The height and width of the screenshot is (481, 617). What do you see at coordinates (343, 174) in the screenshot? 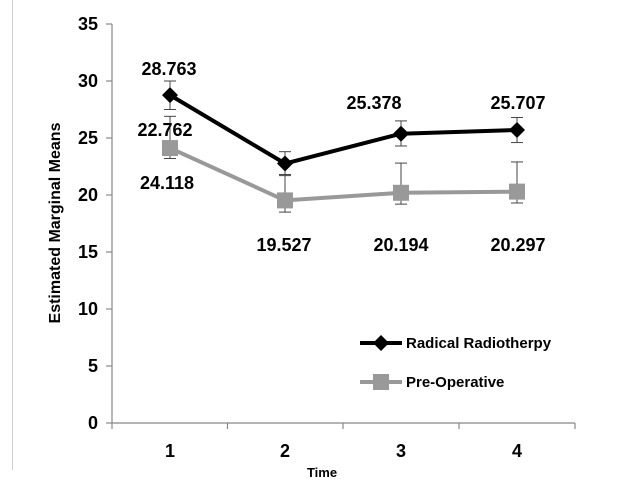
I see `series-line-pre-operative` at bounding box center [343, 174].